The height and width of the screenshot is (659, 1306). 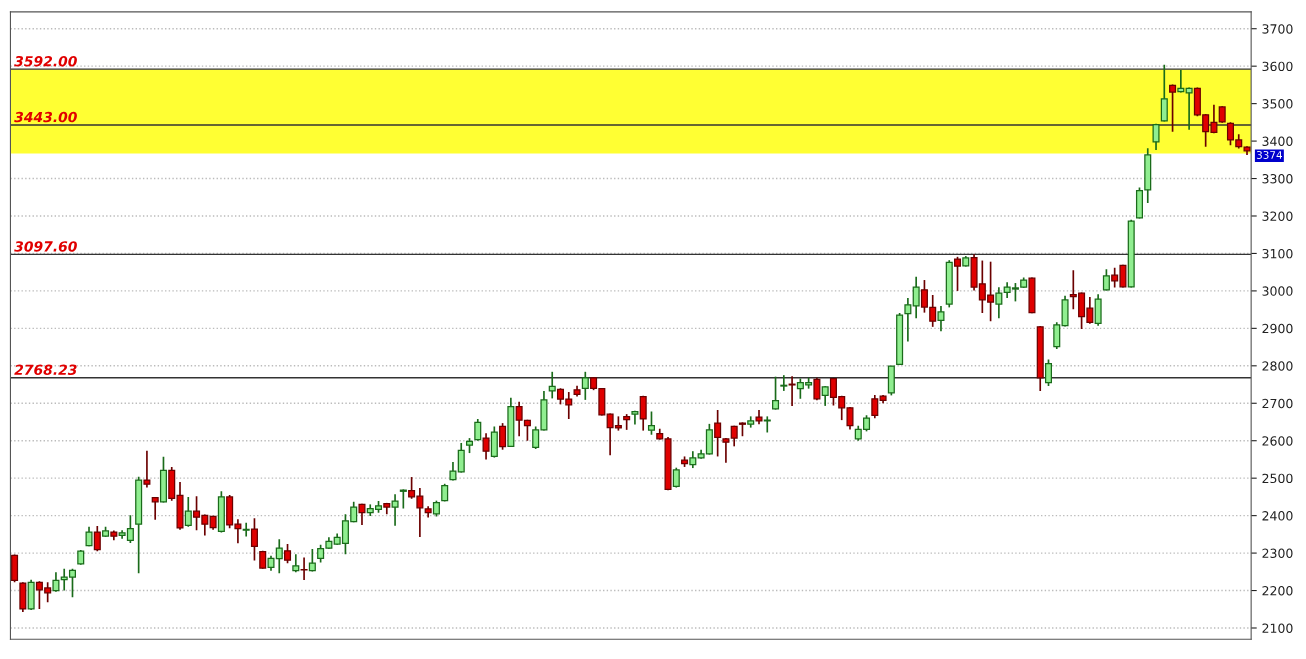 I want to click on ref-line-label: 3097.60, so click(x=45, y=246).